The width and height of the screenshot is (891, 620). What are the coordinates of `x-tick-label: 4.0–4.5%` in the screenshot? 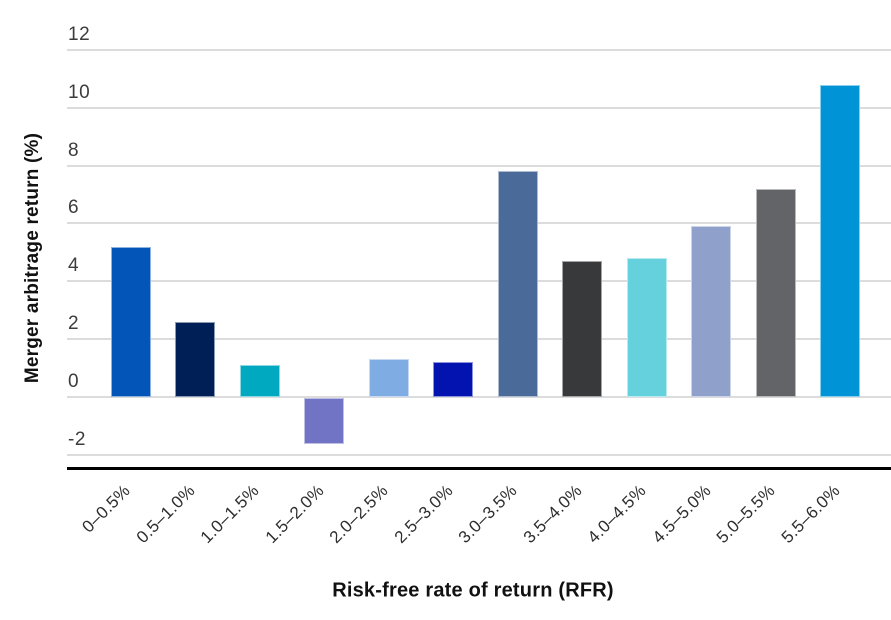 It's located at (616, 514).